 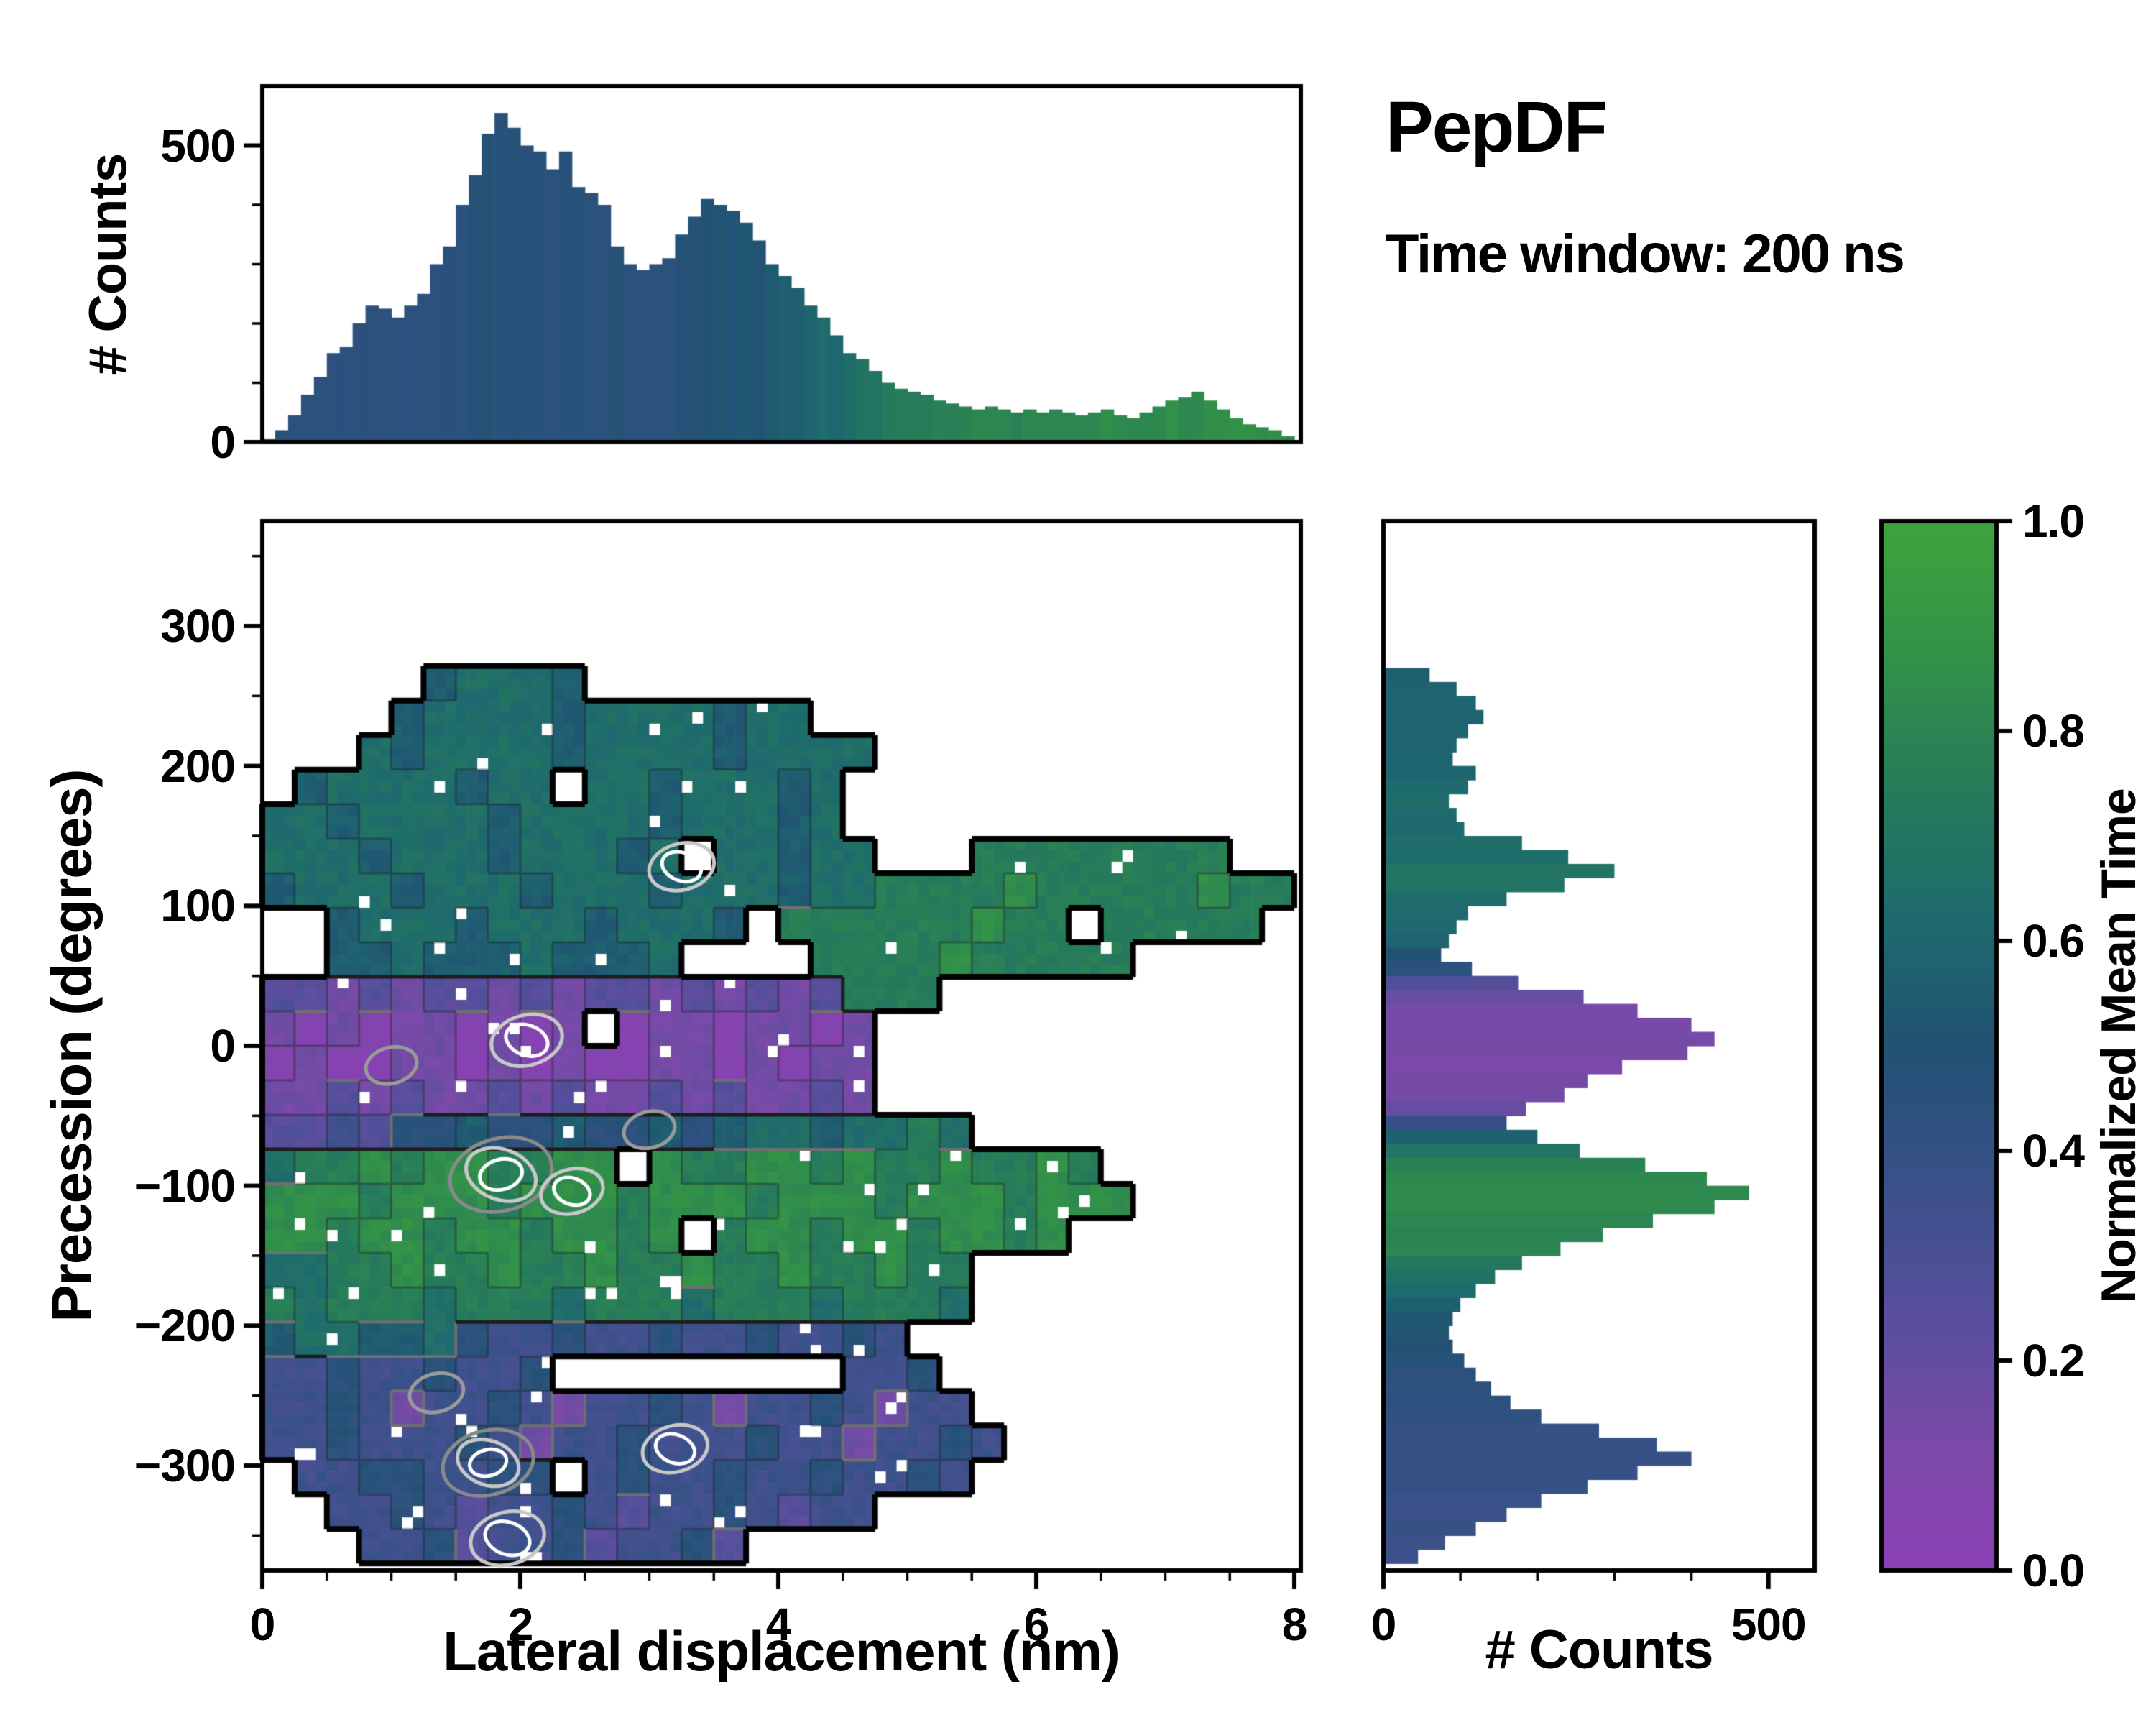 What do you see at coordinates (1036, 1624) in the screenshot?
I see `main-x-tick-label: 6` at bounding box center [1036, 1624].